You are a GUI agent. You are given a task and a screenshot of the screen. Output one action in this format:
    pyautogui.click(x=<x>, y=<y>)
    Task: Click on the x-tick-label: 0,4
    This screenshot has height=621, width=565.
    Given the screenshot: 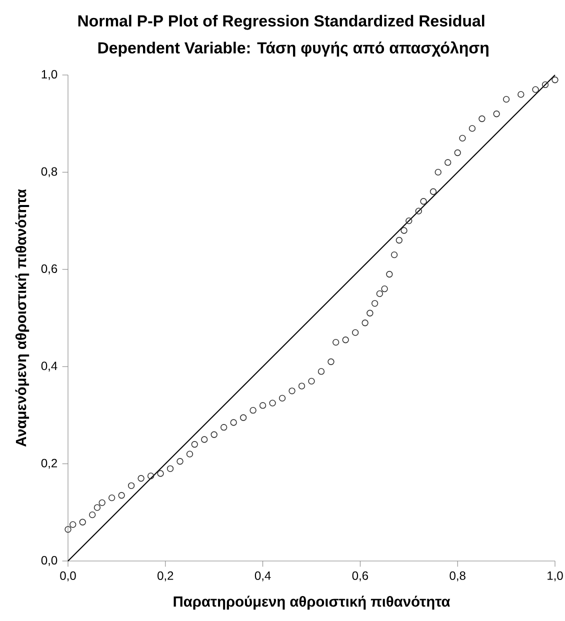 What is the action you would take?
    pyautogui.click(x=262, y=576)
    